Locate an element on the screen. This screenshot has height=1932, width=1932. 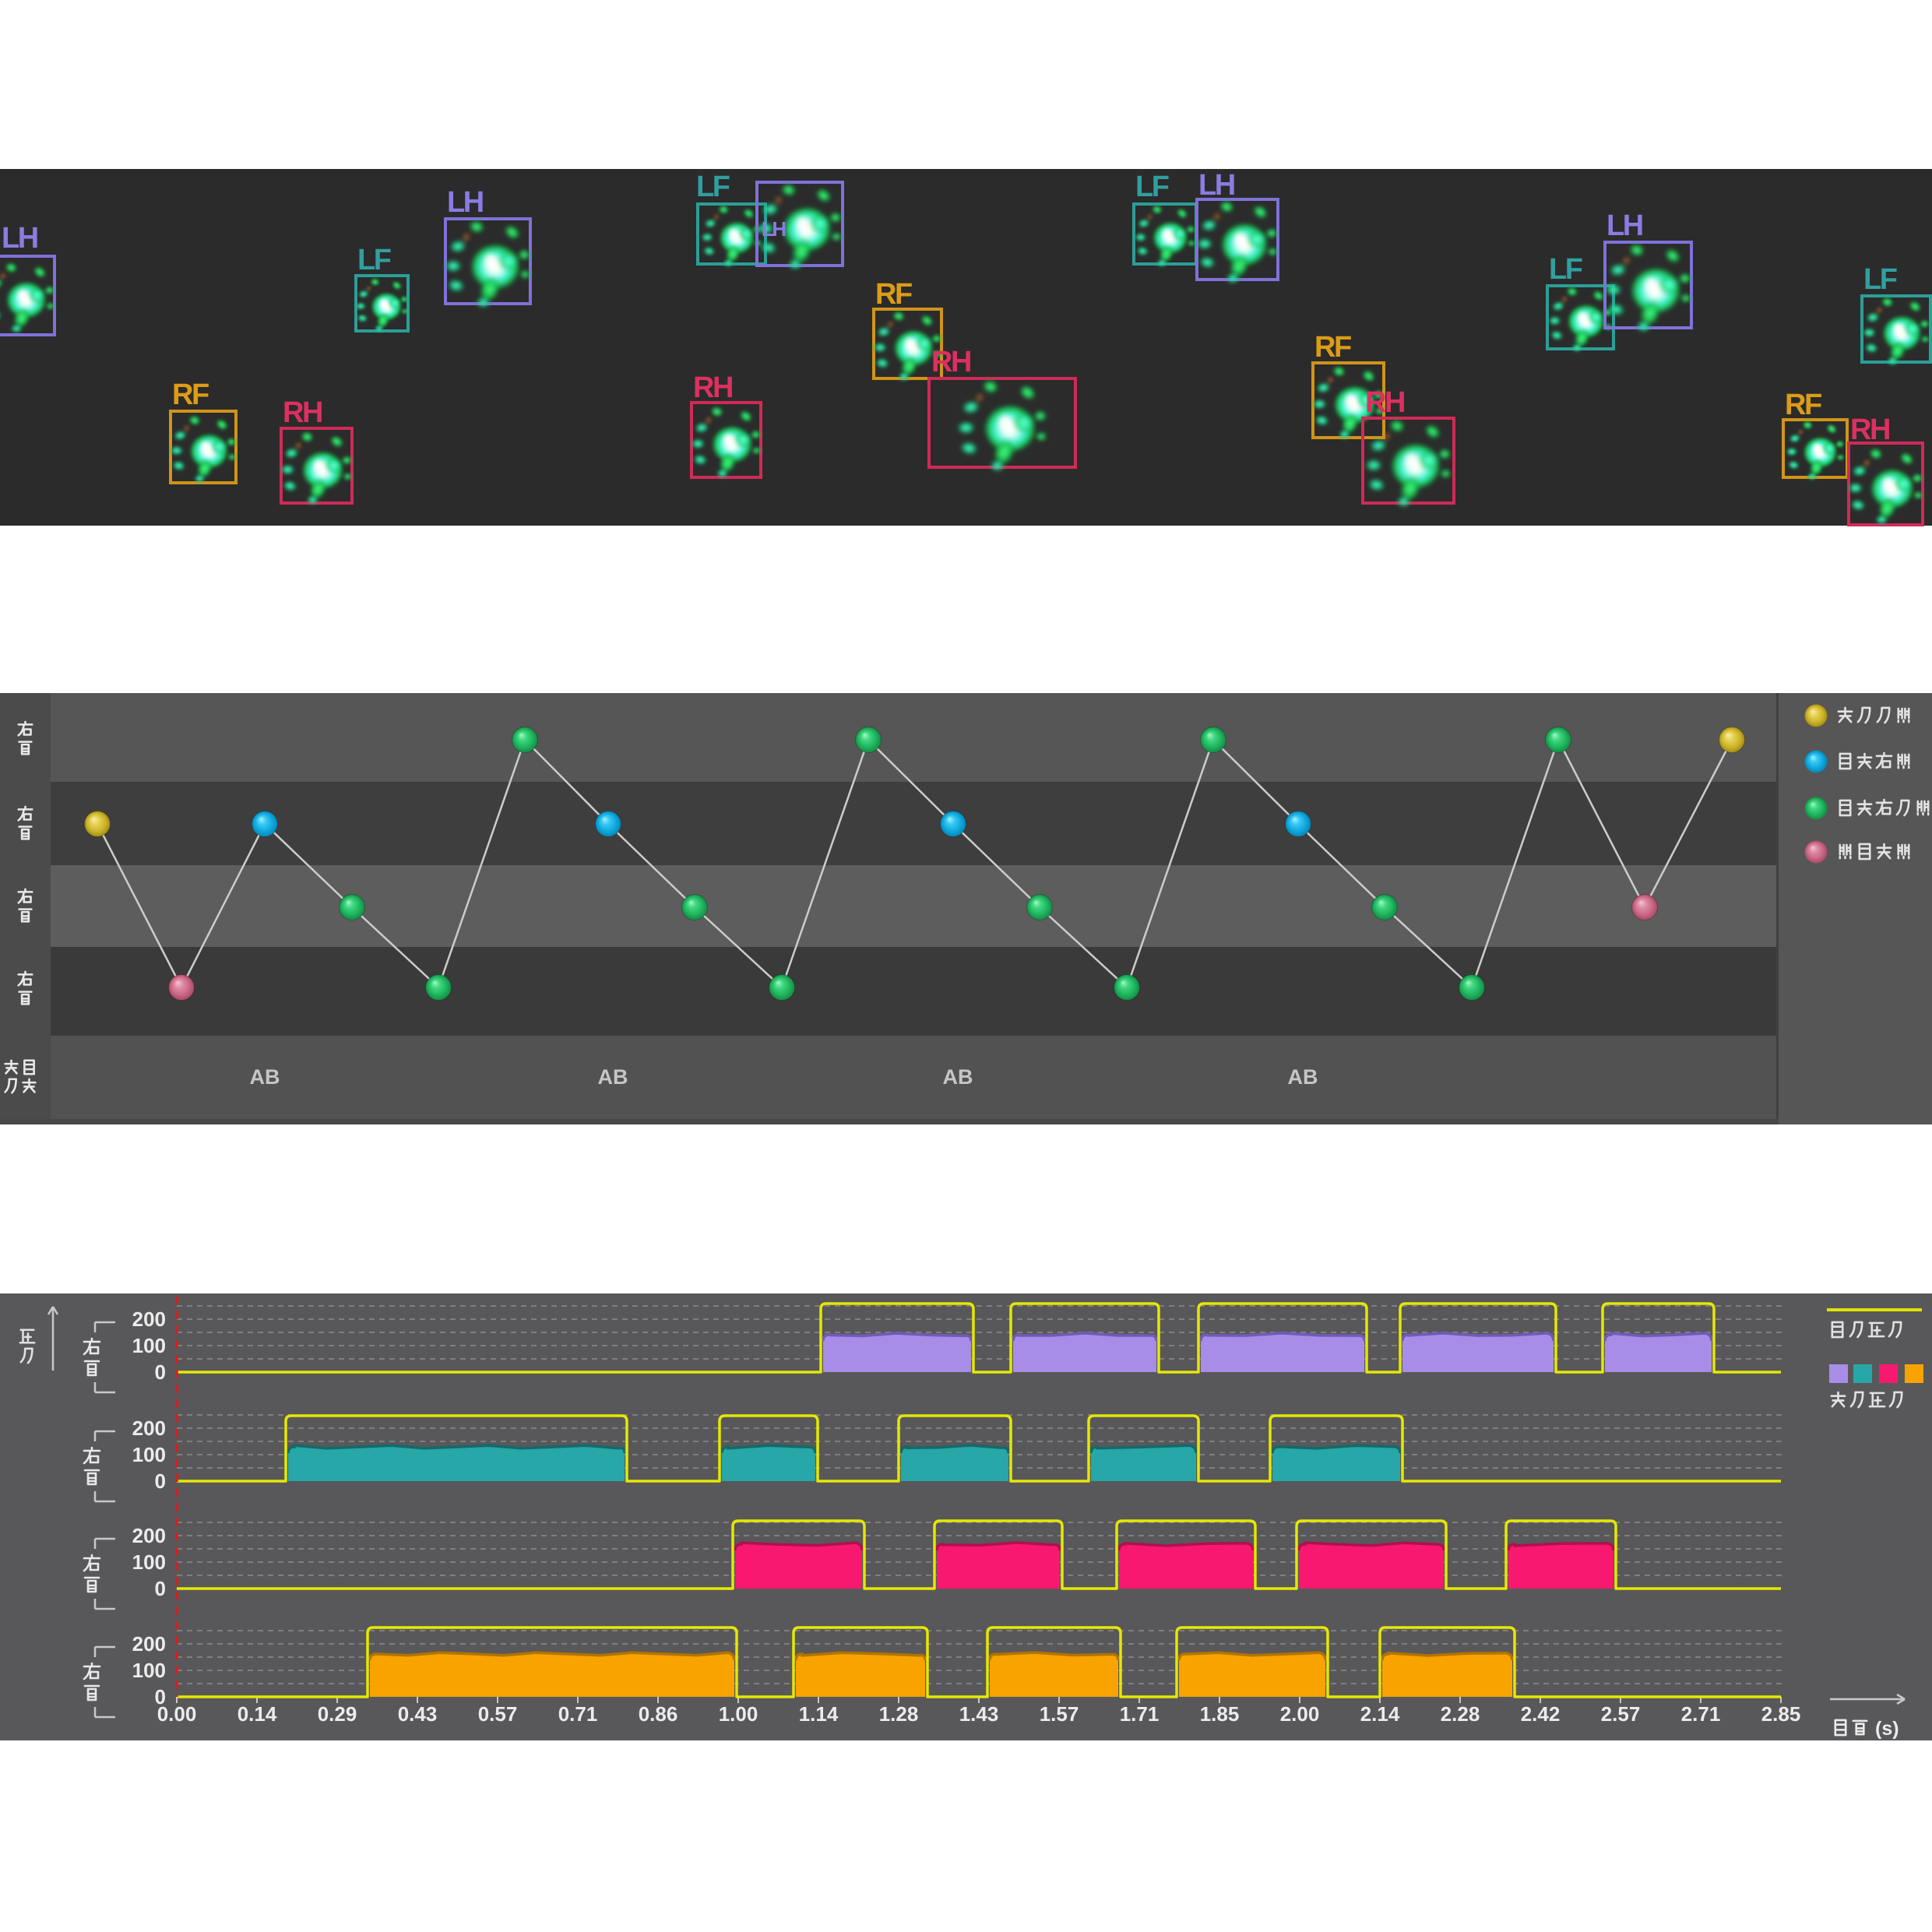
svg-text: (s) is located at coordinates (1887, 1729).